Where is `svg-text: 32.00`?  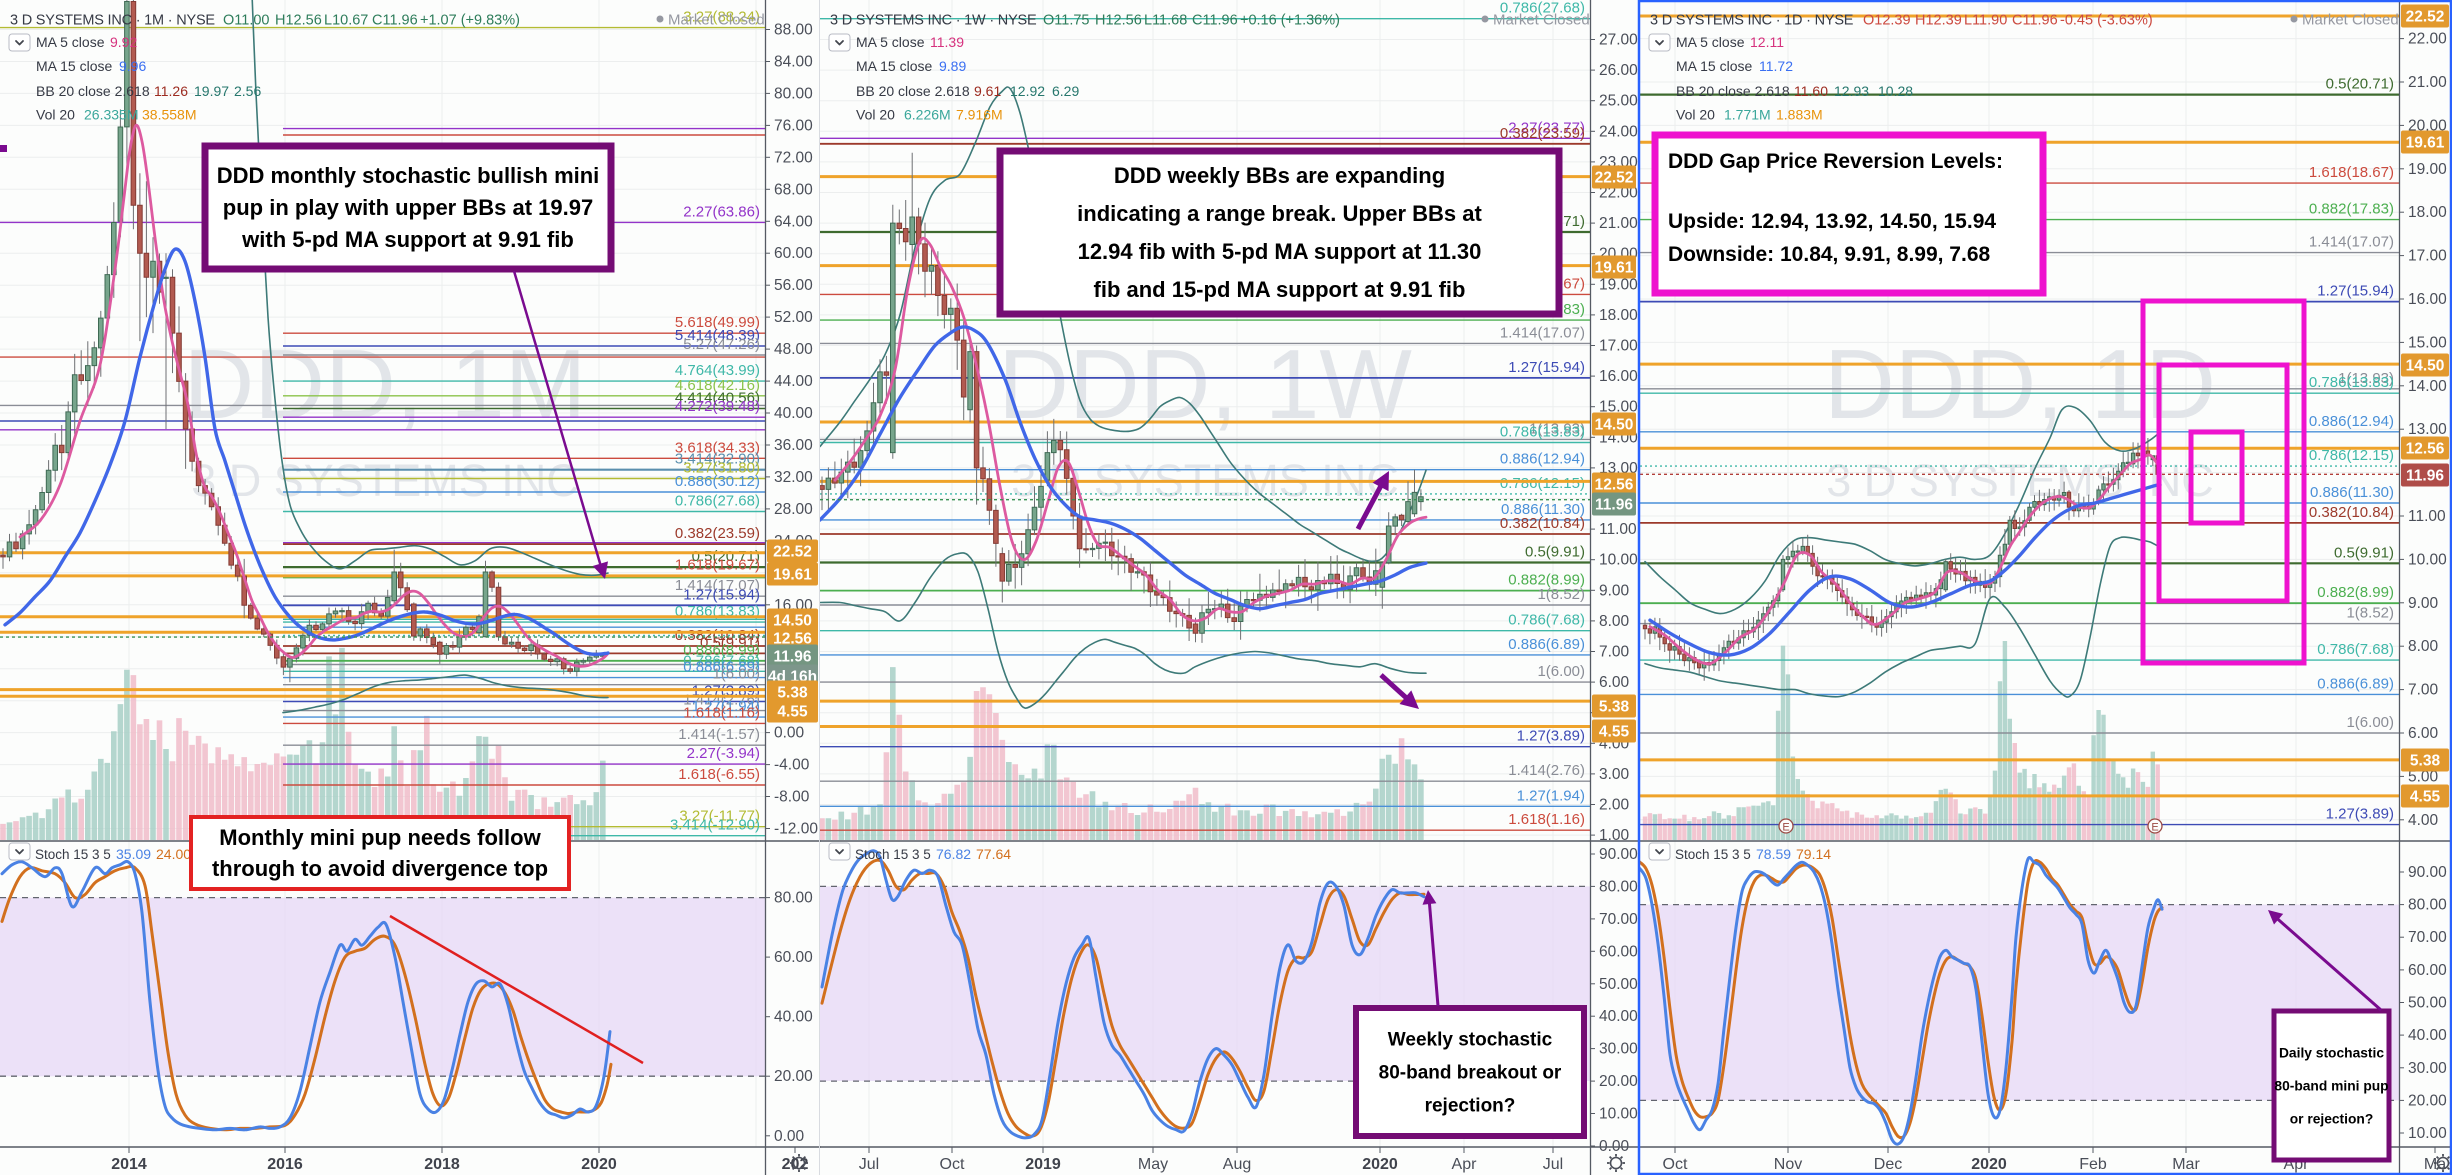
svg-text: 32.00 is located at coordinates (793, 477).